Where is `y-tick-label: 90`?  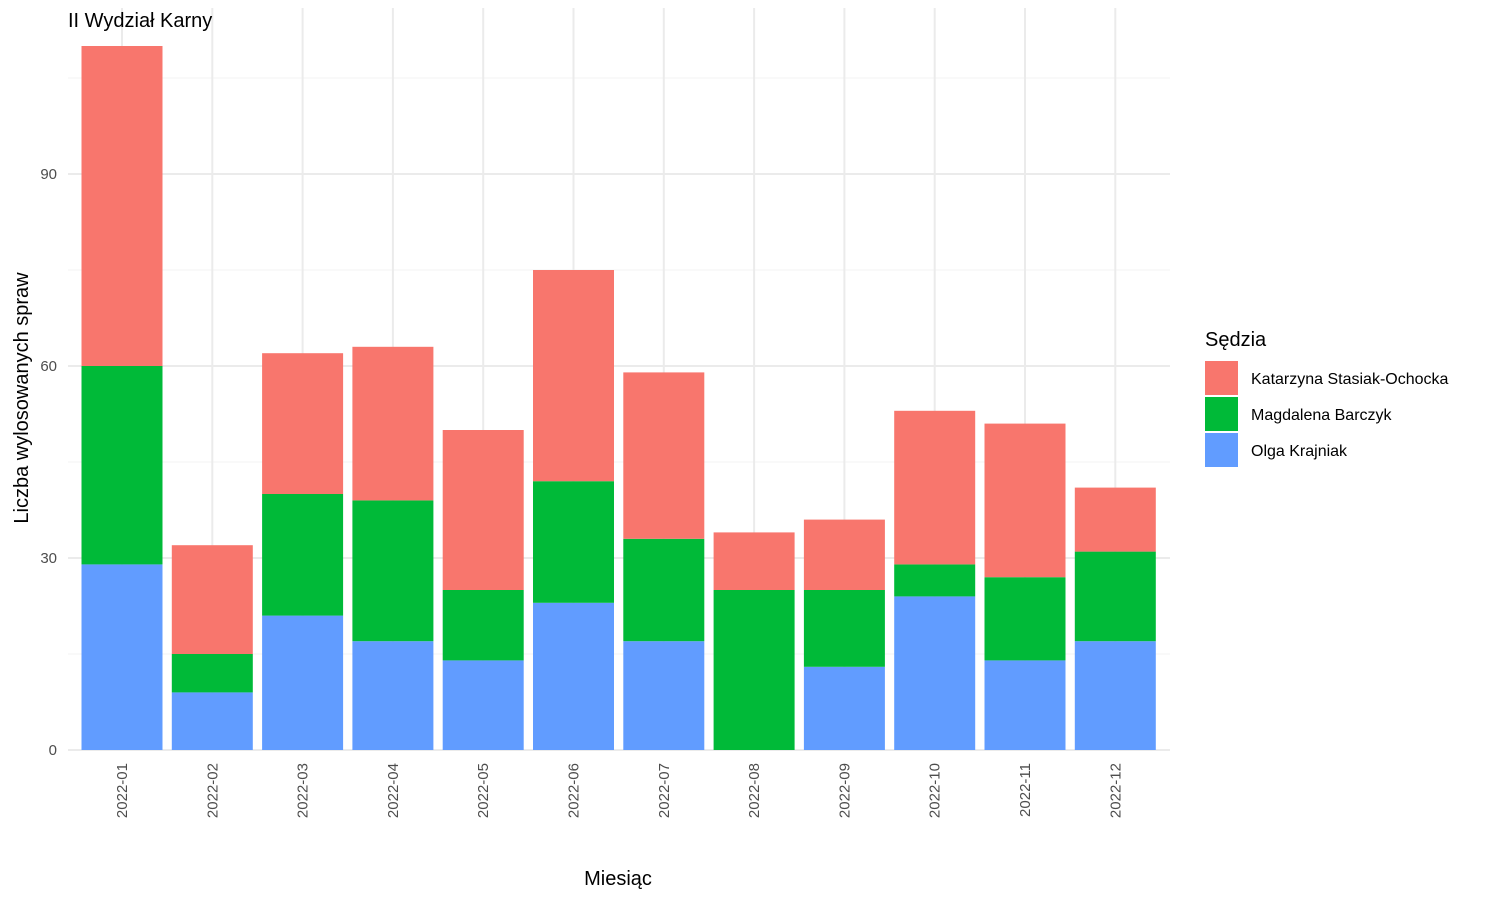
y-tick-label: 90 is located at coordinates (48, 174).